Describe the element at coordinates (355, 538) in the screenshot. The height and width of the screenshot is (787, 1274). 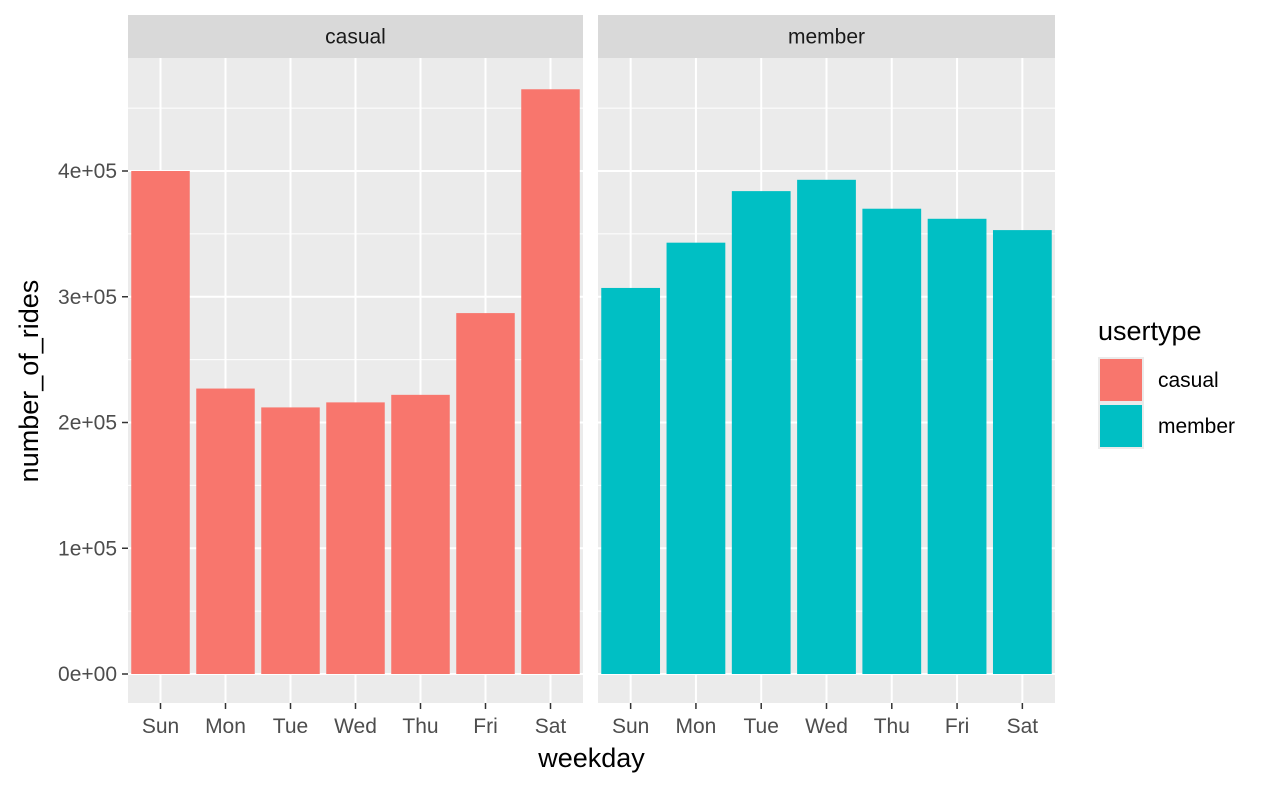
I see `bar-casual-Wed` at that location.